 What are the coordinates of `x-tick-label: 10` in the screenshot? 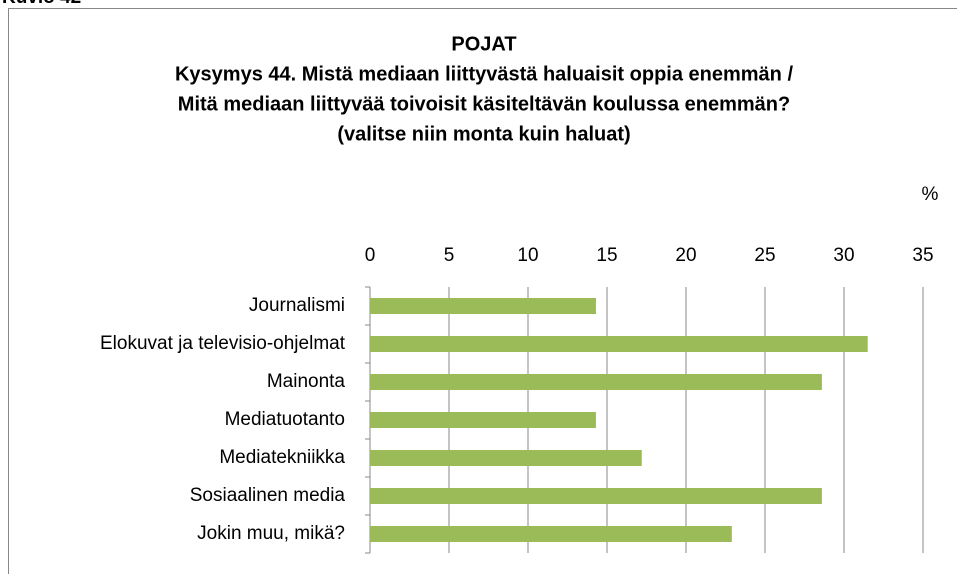 It's located at (527, 255).